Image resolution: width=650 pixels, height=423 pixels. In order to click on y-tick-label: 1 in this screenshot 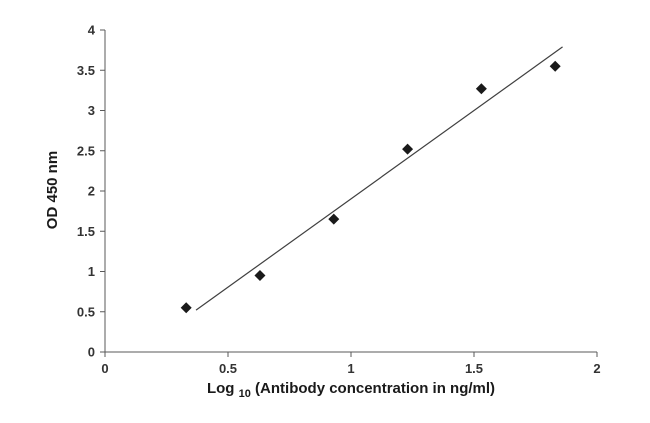, I will do `click(91, 271)`.